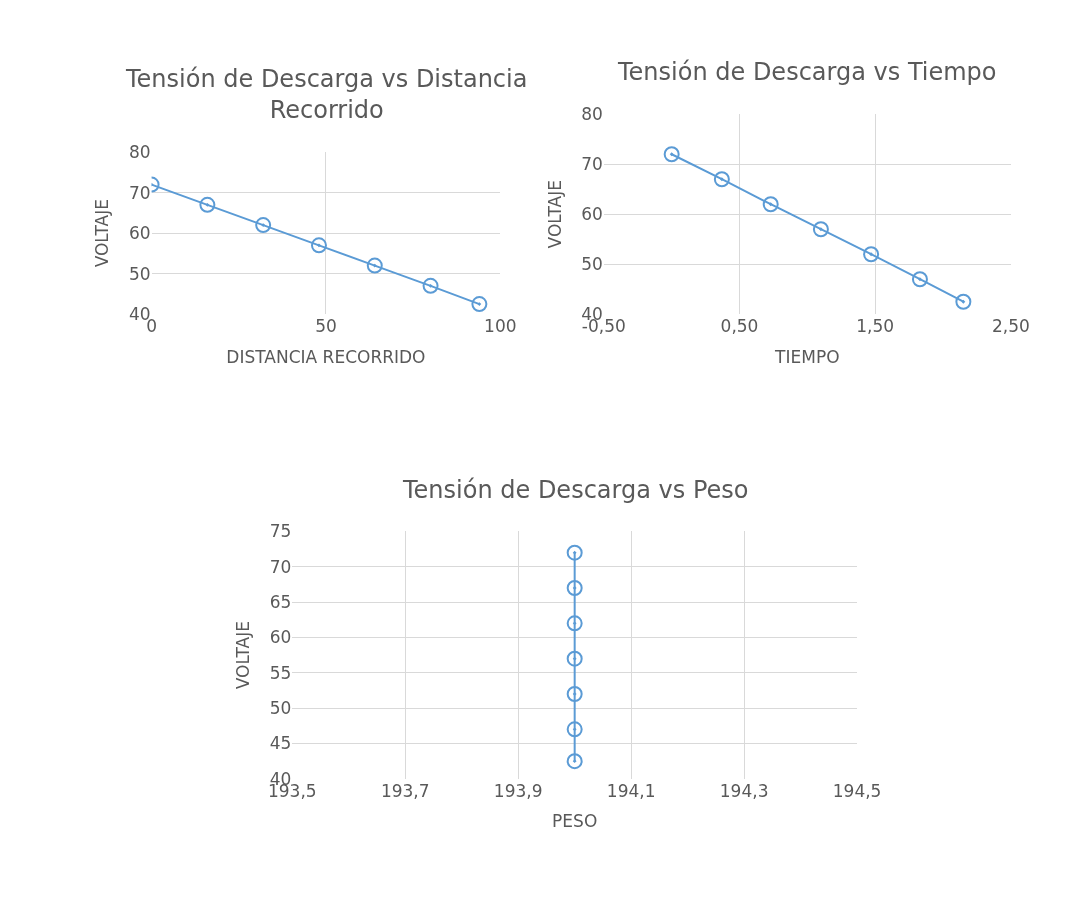 This screenshot has width=1077, height=906. What do you see at coordinates (1010, 326) in the screenshot?
I see `x-tick-label: 2,50` at bounding box center [1010, 326].